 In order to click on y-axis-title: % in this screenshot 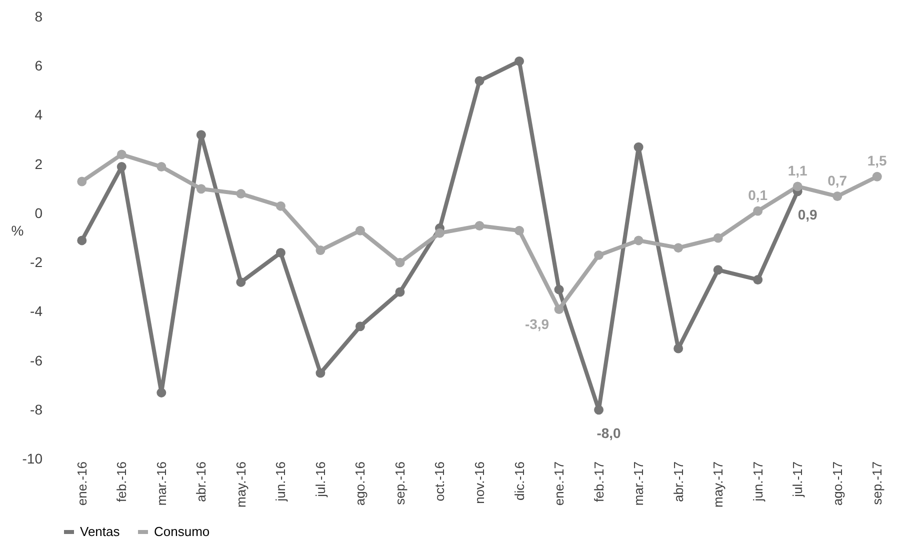, I will do `click(17, 230)`.